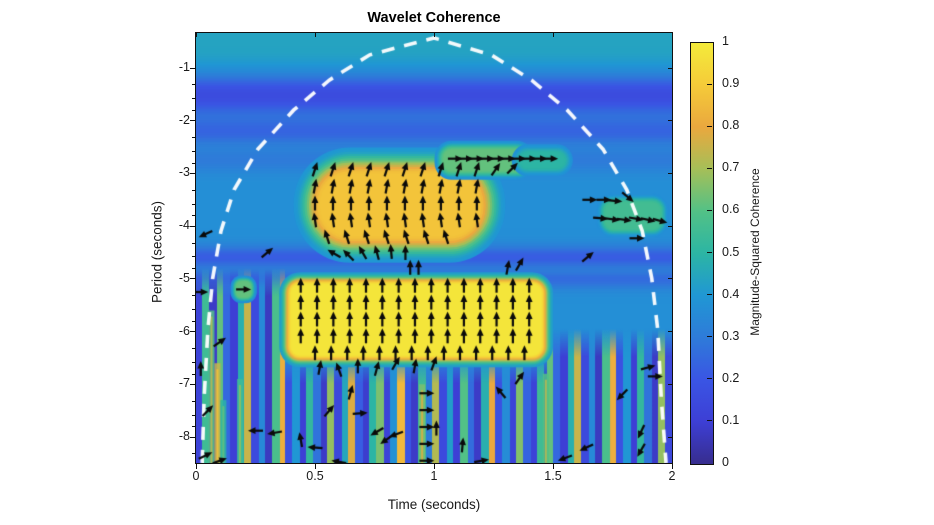 The width and height of the screenshot is (934, 525). What do you see at coordinates (184, 67) in the screenshot?
I see `y-tick-label: -1` at bounding box center [184, 67].